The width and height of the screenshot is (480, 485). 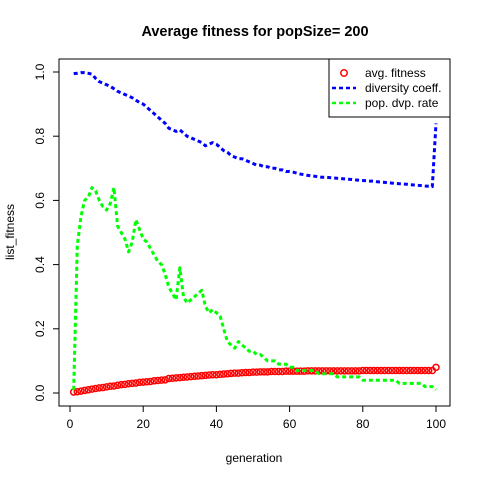 What do you see at coordinates (10, 232) in the screenshot?
I see `y-axis-title: list_fitness` at bounding box center [10, 232].